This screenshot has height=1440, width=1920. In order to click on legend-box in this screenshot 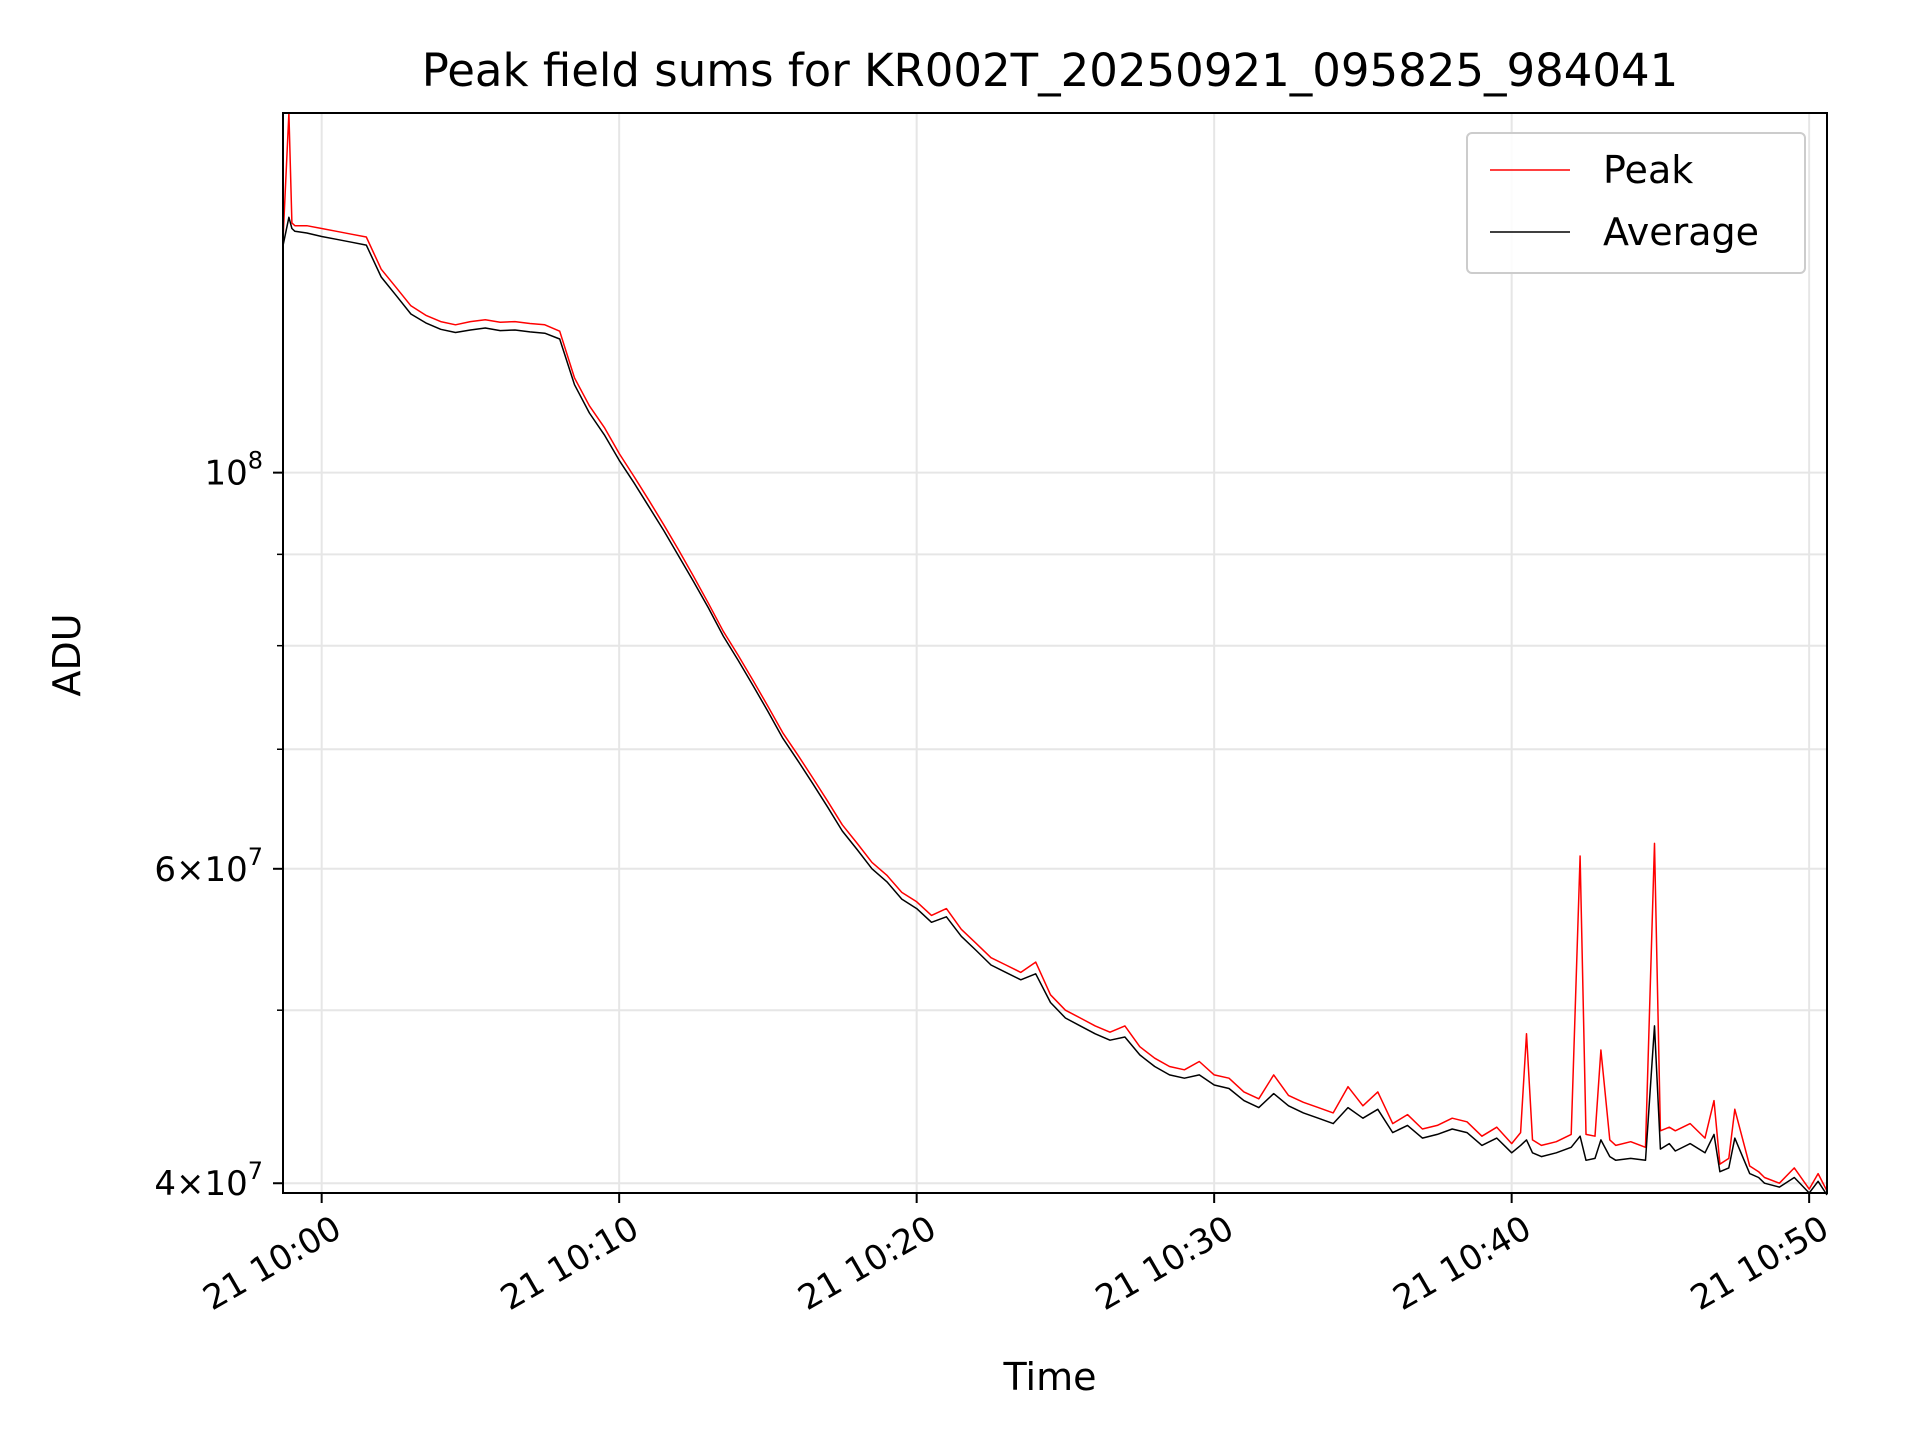, I will do `click(1636, 203)`.